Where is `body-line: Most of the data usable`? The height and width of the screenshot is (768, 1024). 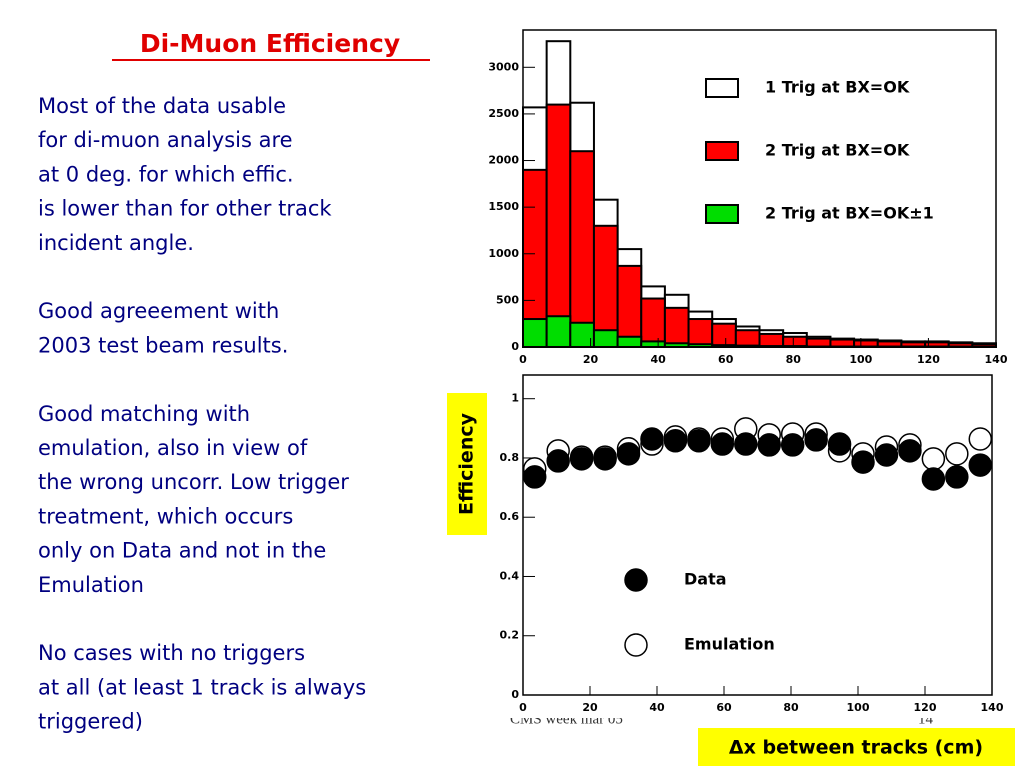 body-line: Most of the data usable is located at coordinates (162, 106).